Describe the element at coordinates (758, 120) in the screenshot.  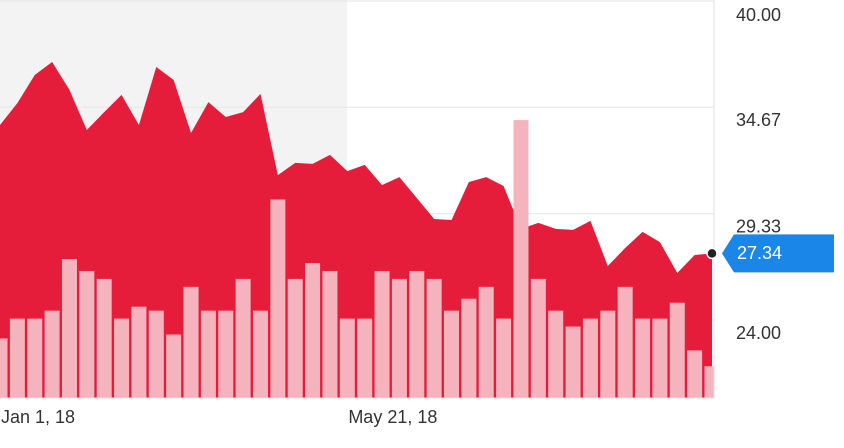
I see `y-tick-label: 34.67` at that location.